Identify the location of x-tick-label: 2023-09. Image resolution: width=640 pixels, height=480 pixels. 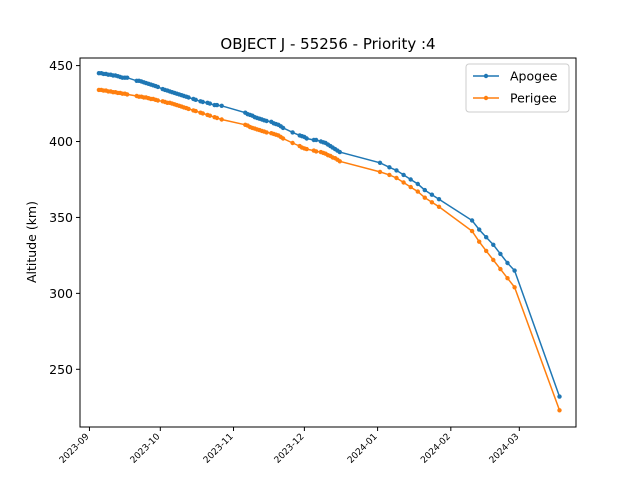
(75, 449).